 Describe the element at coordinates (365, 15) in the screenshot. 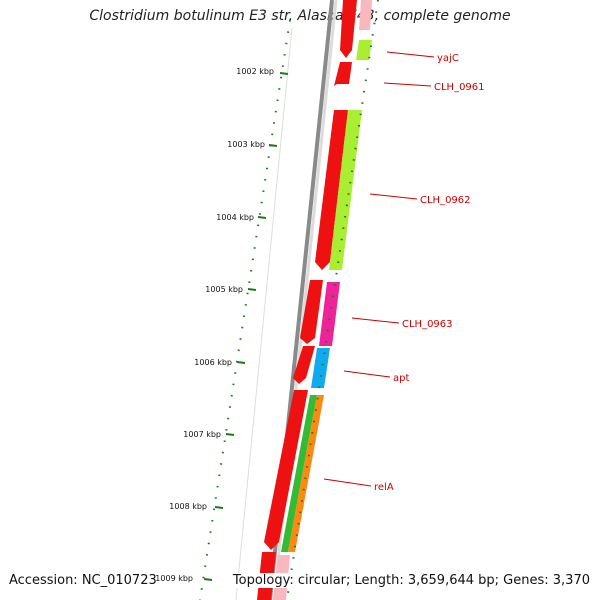

I see `gene-block-pink` at that location.